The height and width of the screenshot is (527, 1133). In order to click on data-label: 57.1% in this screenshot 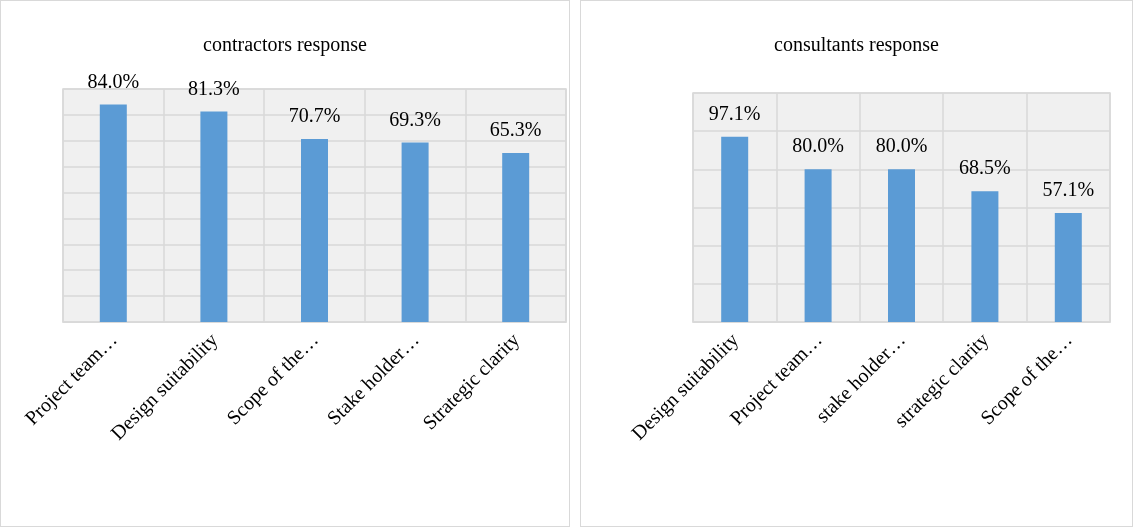, I will do `click(1068, 189)`.